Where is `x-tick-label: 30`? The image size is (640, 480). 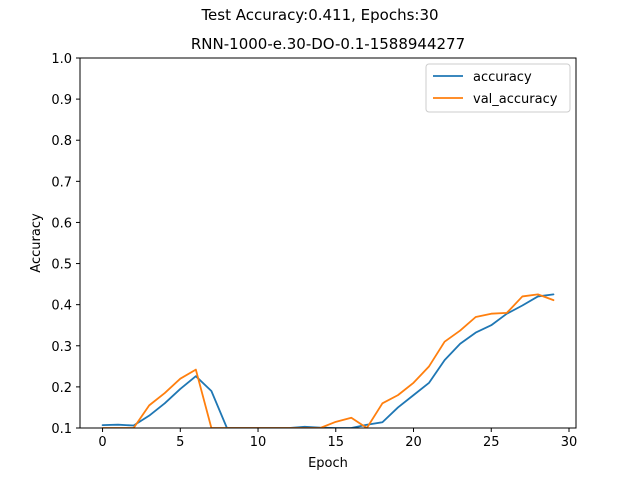 x-tick-label: 30 is located at coordinates (569, 442).